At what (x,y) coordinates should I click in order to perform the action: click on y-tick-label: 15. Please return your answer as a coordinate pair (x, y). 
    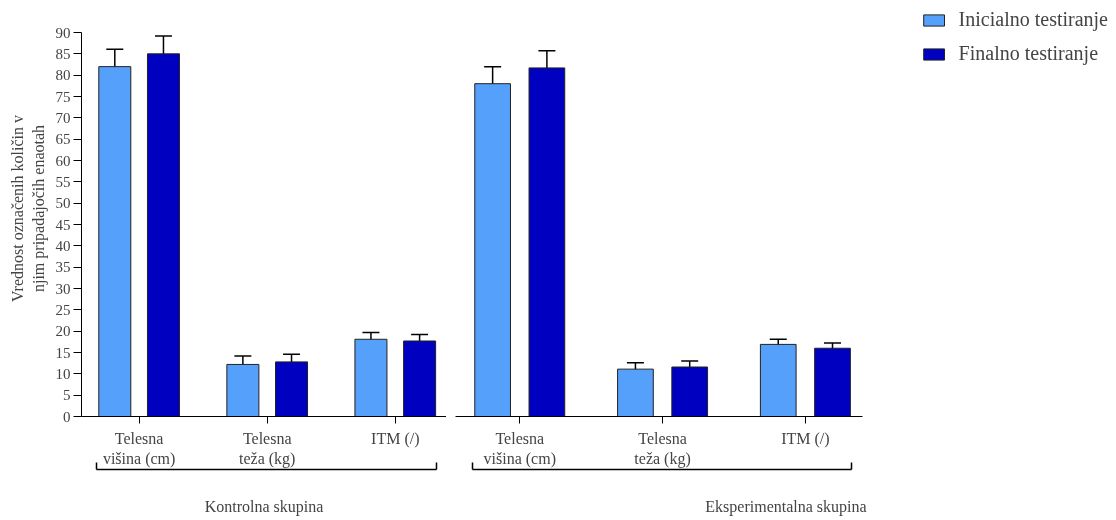
    Looking at the image, I should click on (63, 352).